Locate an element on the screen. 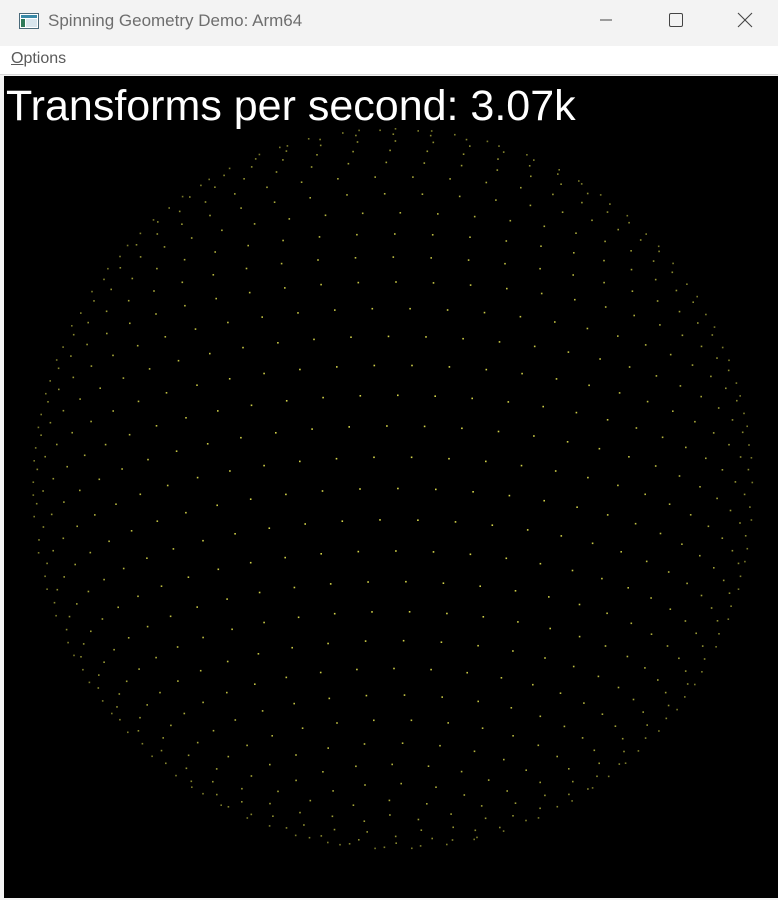 This screenshot has height=900, width=778. minimize-button is located at coordinates (606, 22).